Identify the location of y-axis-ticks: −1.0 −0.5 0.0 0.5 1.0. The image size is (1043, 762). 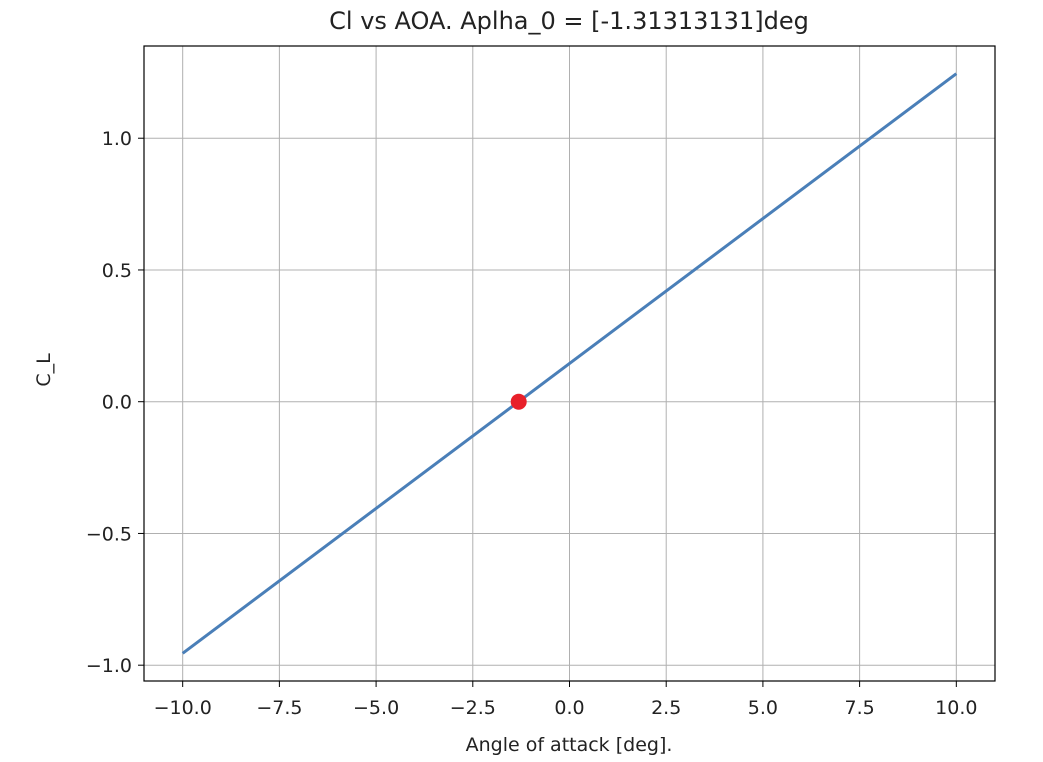
(115, 402).